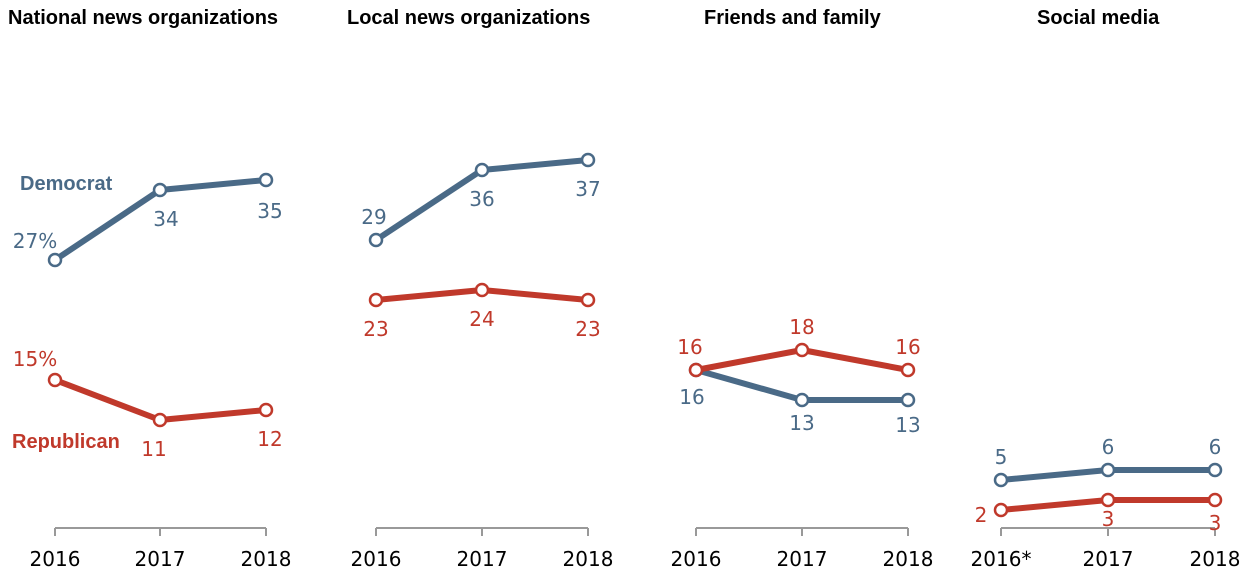 The height and width of the screenshot is (573, 1254). Describe the element at coordinates (35, 359) in the screenshot. I see `data-label-republican: 15%` at that location.